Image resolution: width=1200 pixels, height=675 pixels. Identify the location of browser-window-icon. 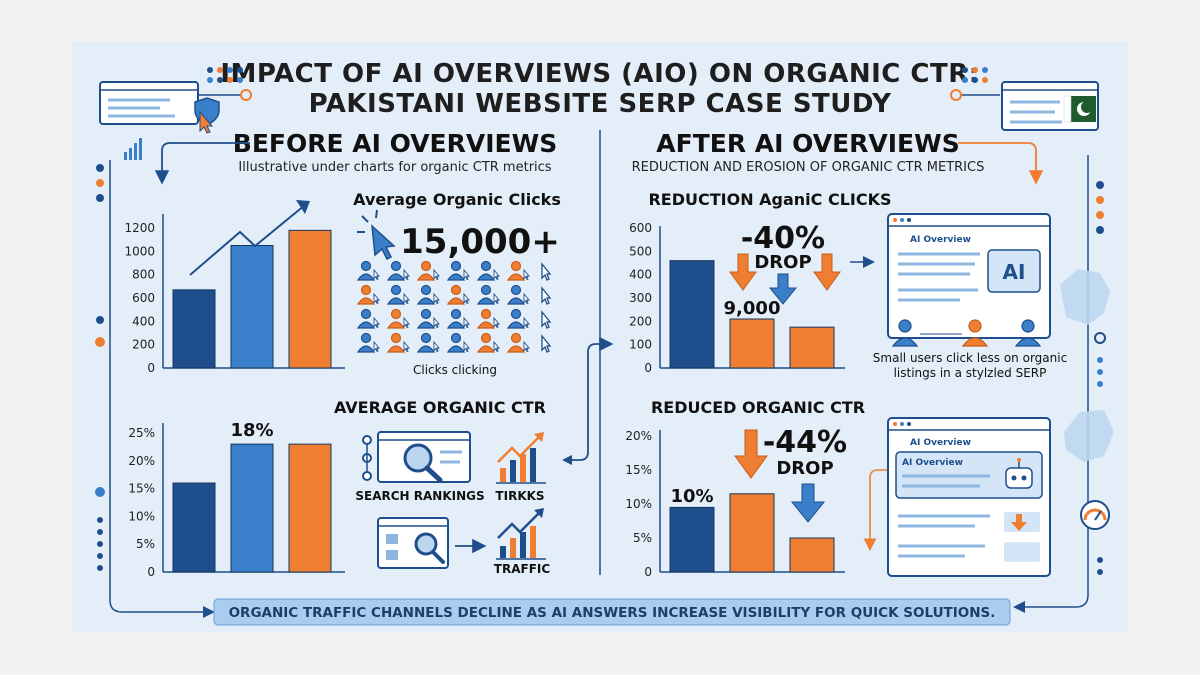
(149, 103).